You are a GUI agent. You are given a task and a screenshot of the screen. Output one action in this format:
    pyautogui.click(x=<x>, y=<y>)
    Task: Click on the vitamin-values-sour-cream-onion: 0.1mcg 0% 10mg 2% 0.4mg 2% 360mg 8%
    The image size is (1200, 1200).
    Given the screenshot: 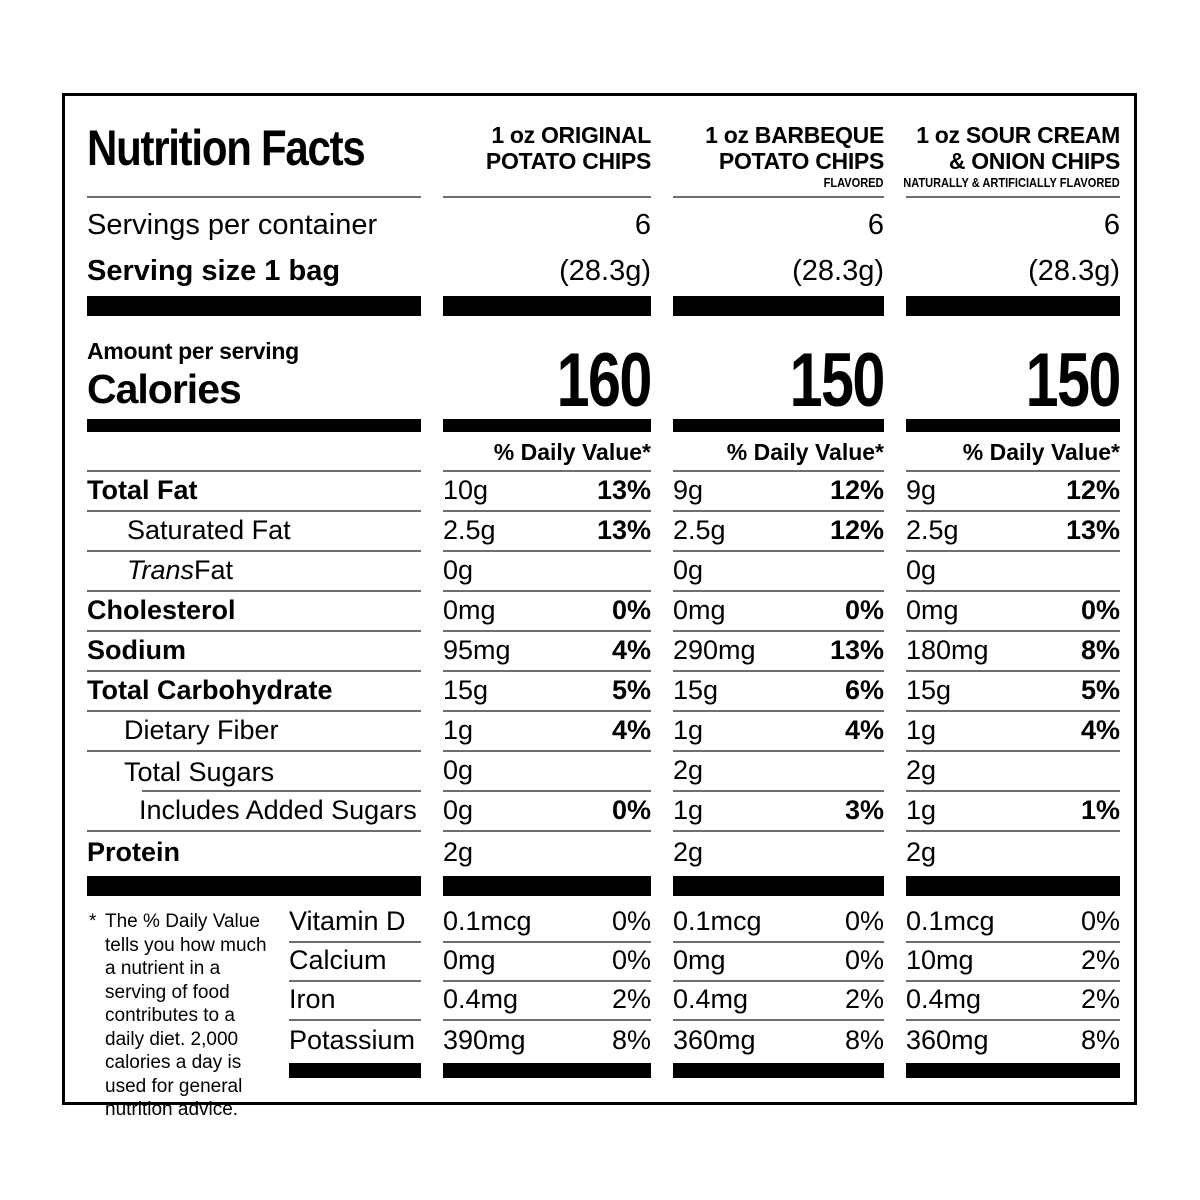 What is the action you would take?
    pyautogui.click(x=1013, y=1013)
    